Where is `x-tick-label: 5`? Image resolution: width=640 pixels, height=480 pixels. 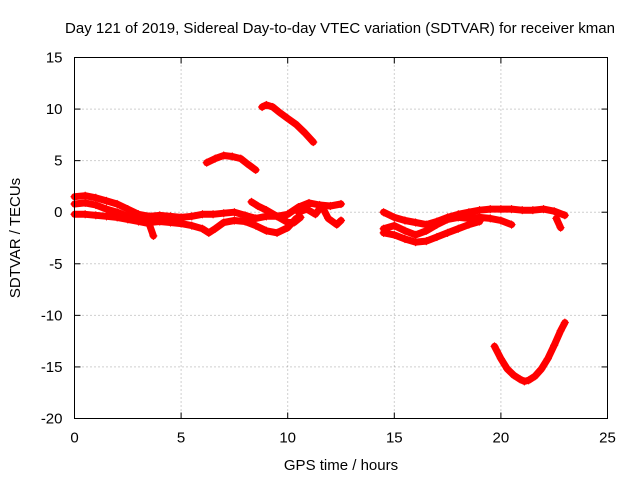
x-tick-label: 5 is located at coordinates (181, 438).